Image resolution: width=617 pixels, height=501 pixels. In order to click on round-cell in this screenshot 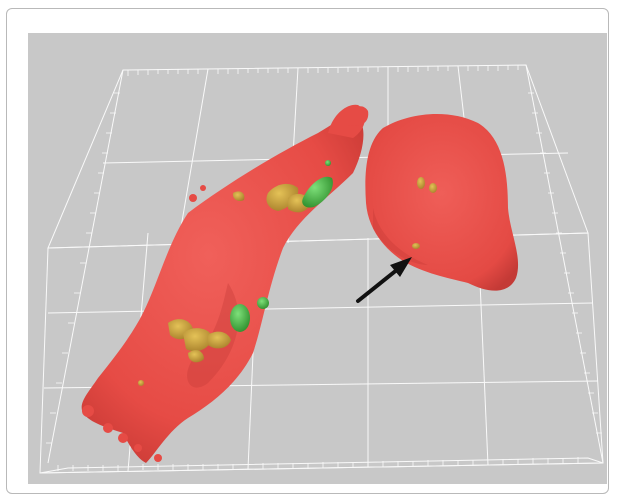, I will do `click(442, 202)`.